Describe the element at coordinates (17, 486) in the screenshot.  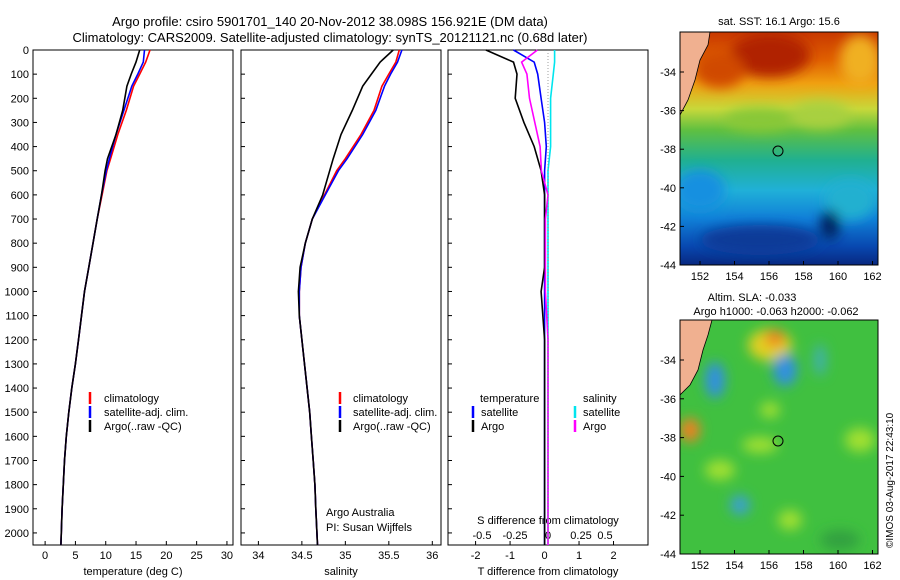
I see `depth-tick-label: 1800` at that location.